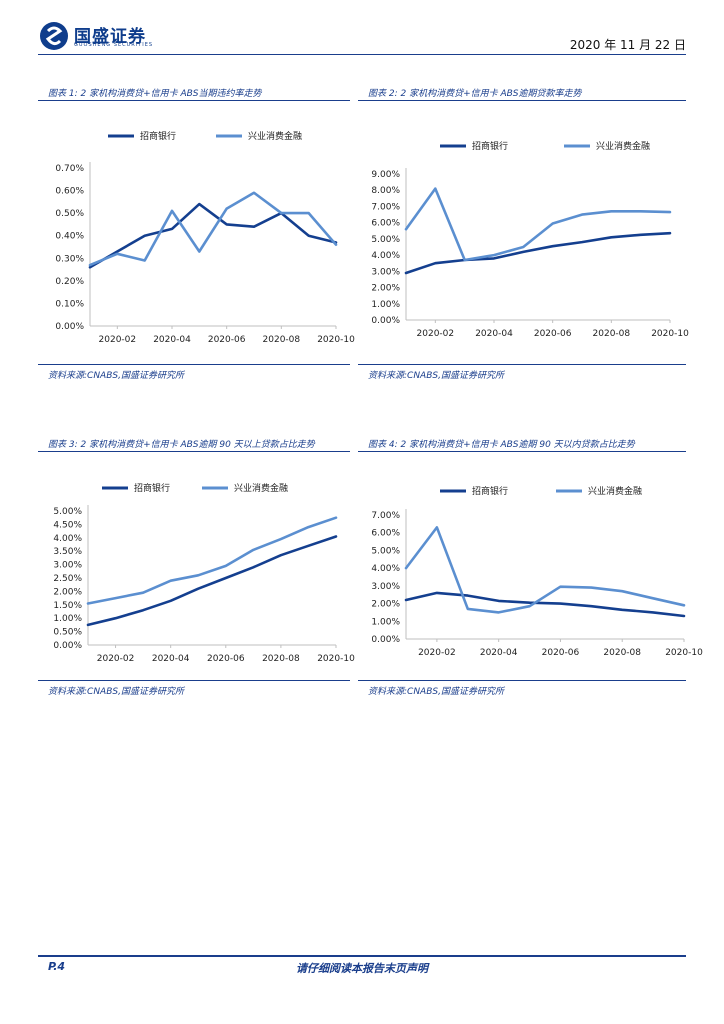  I want to click on chart-1-source-rule, so click(194, 364).